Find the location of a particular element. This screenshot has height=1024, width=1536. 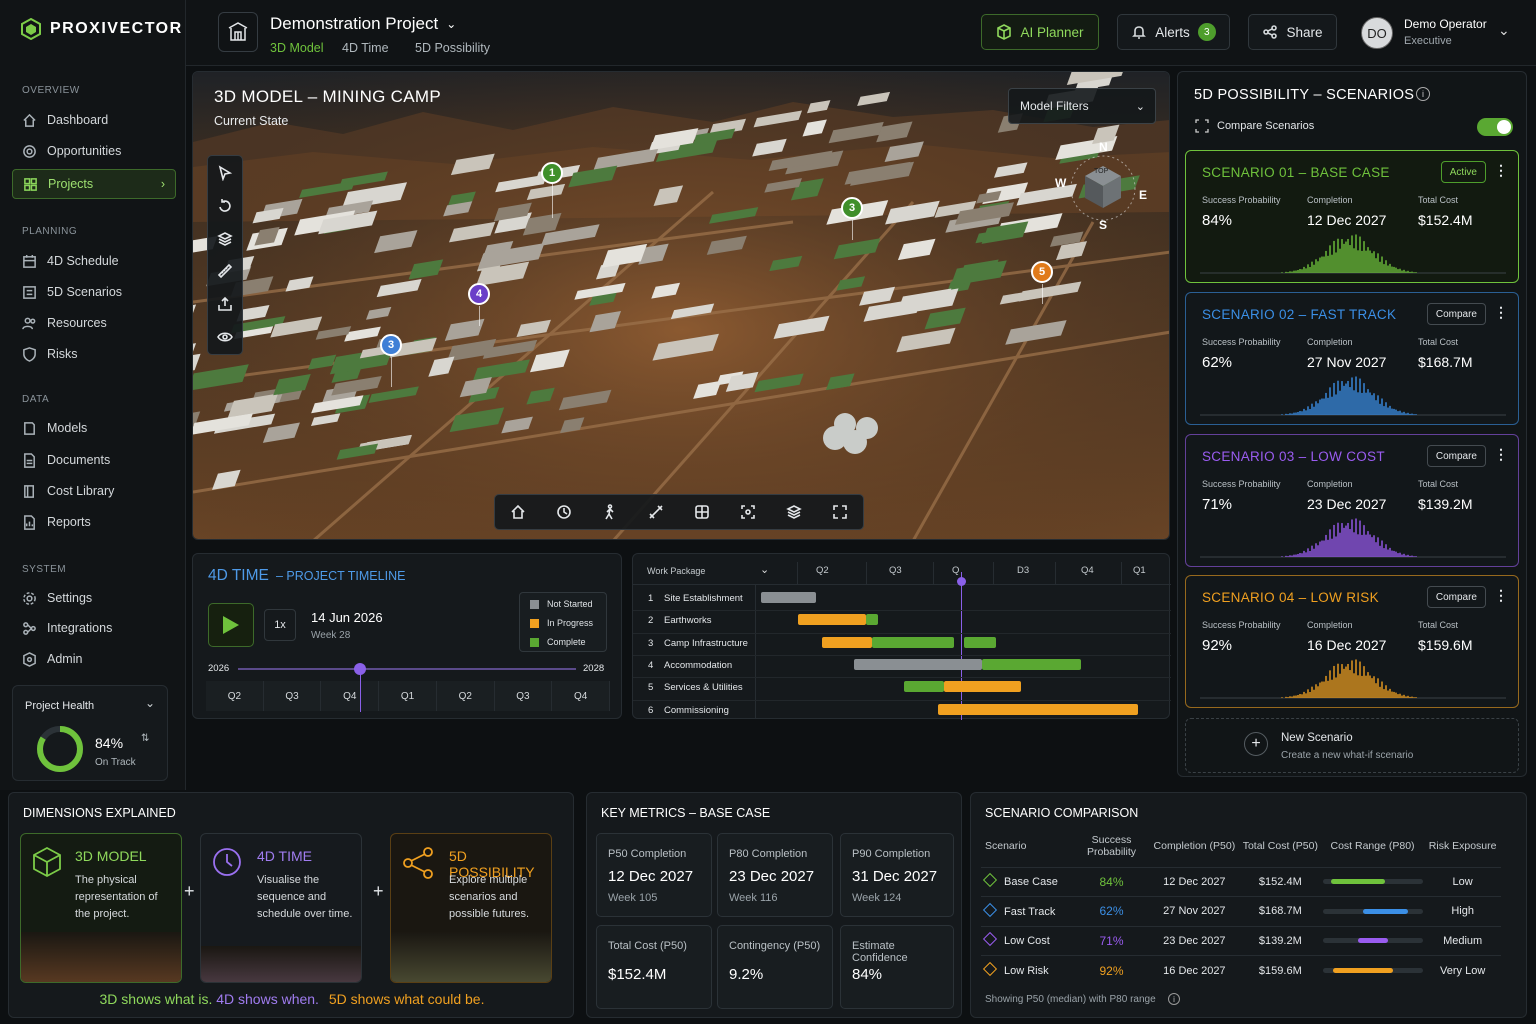

play-button is located at coordinates (231, 625).